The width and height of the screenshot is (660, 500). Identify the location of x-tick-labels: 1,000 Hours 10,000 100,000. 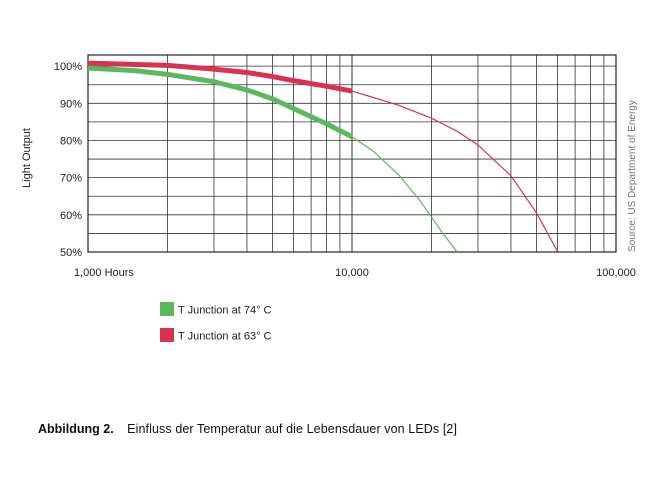
(355, 273).